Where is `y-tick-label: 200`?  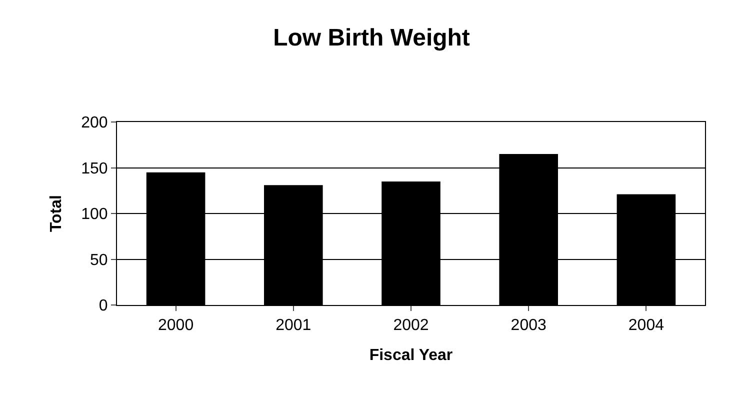
y-tick-label: 200 is located at coordinates (94, 123).